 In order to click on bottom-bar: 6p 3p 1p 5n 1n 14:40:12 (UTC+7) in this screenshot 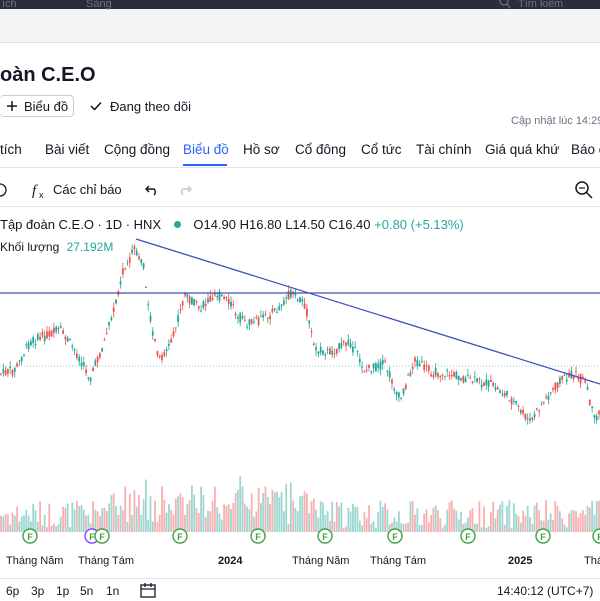, I will do `click(300, 589)`.